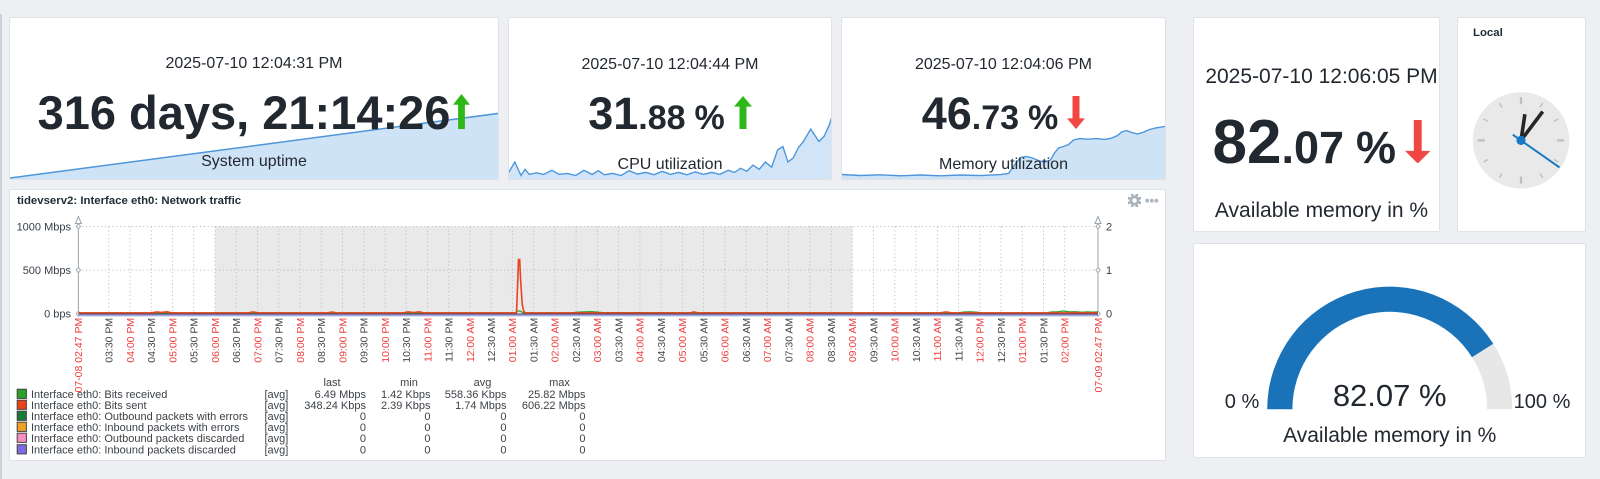  I want to click on svg-text: 09:00 AM, so click(853, 340).